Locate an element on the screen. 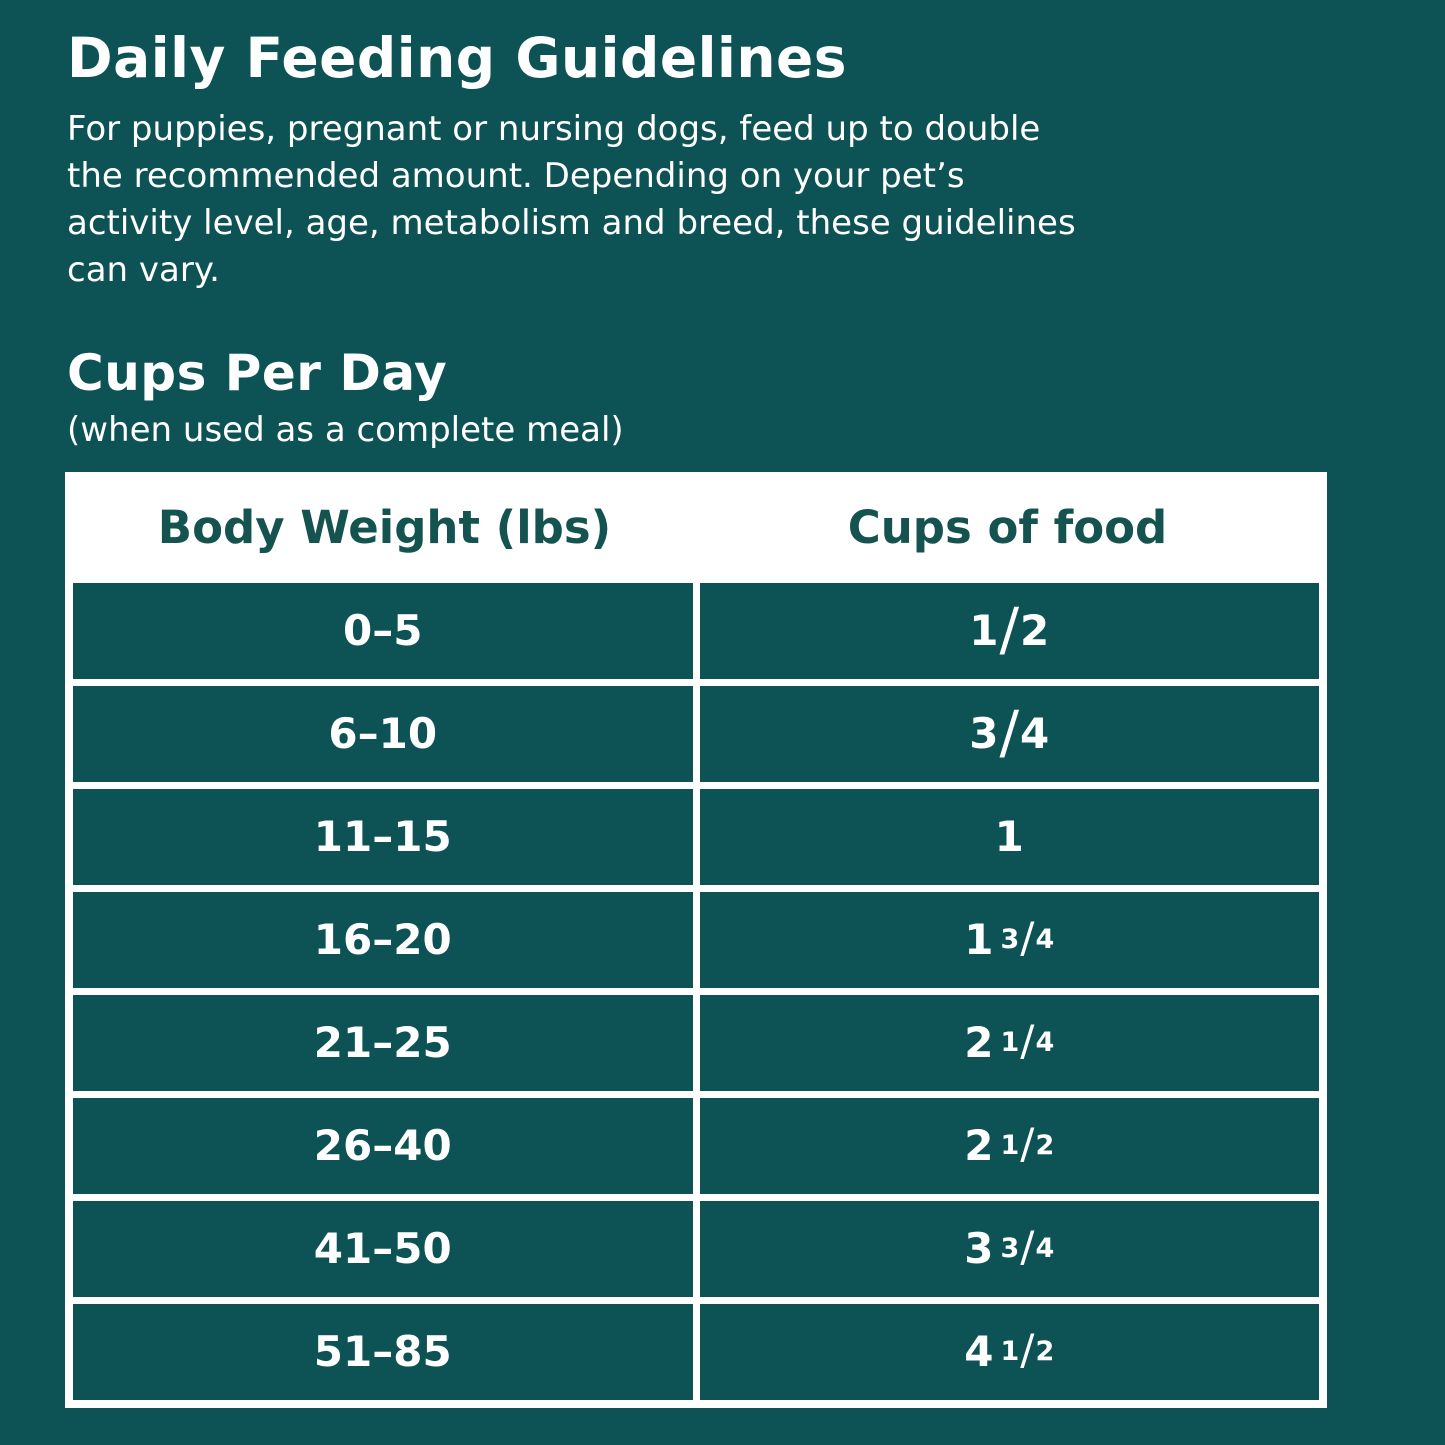 The width and height of the screenshot is (1445, 1445). body-weight-cell: 6–10 is located at coordinates (383, 733).